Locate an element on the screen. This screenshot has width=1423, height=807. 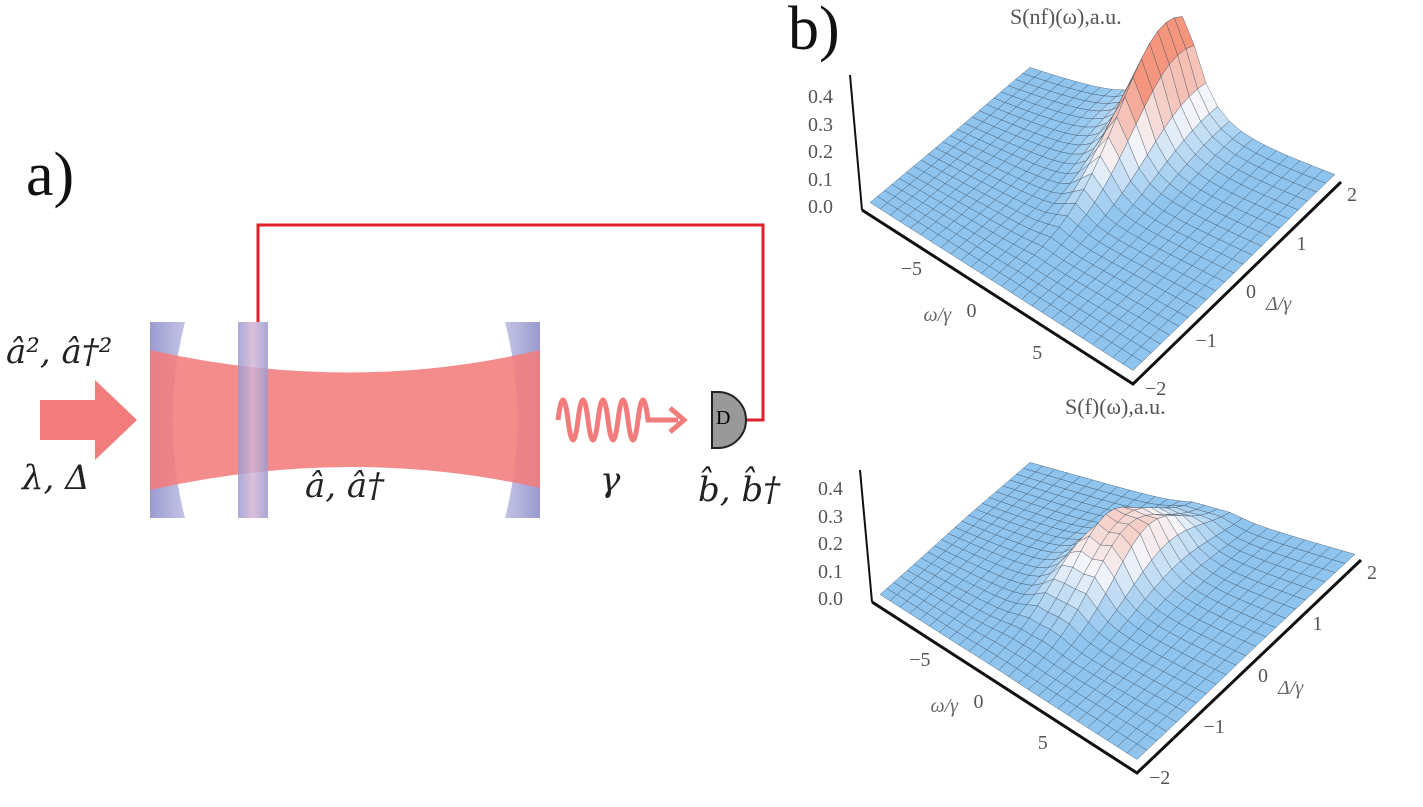
plot2-omega-tick: −5 is located at coordinates (920, 660).